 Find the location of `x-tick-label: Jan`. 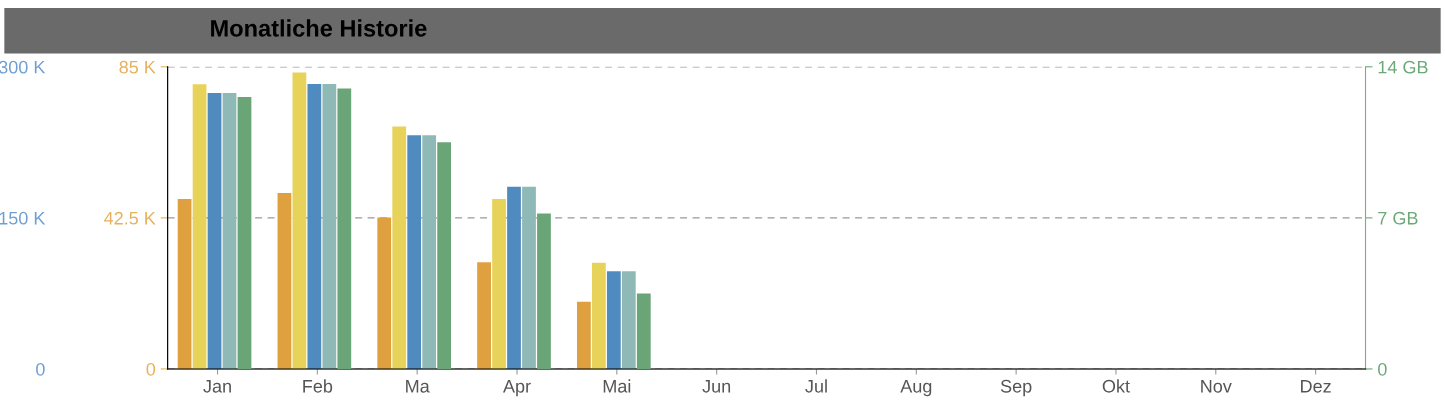

x-tick-label: Jan is located at coordinates (217, 386).